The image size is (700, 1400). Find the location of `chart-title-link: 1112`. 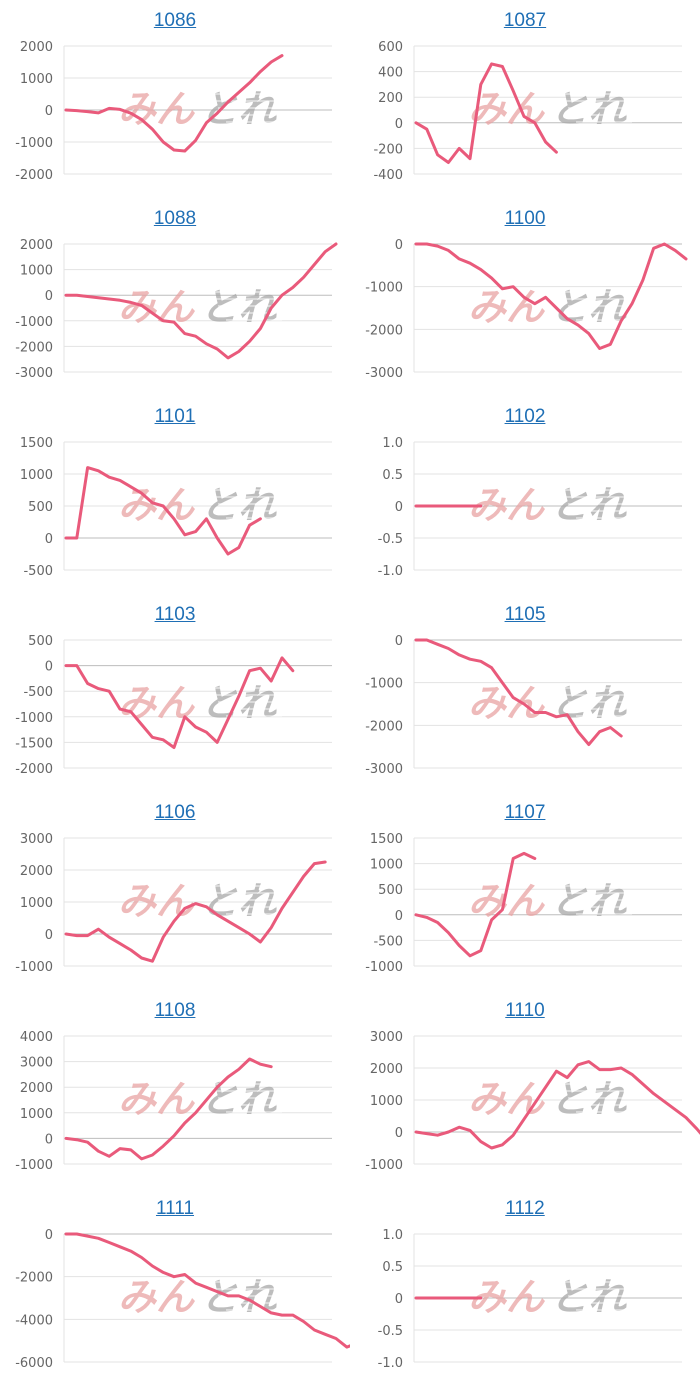

chart-title-link: 1112 is located at coordinates (525, 1208).